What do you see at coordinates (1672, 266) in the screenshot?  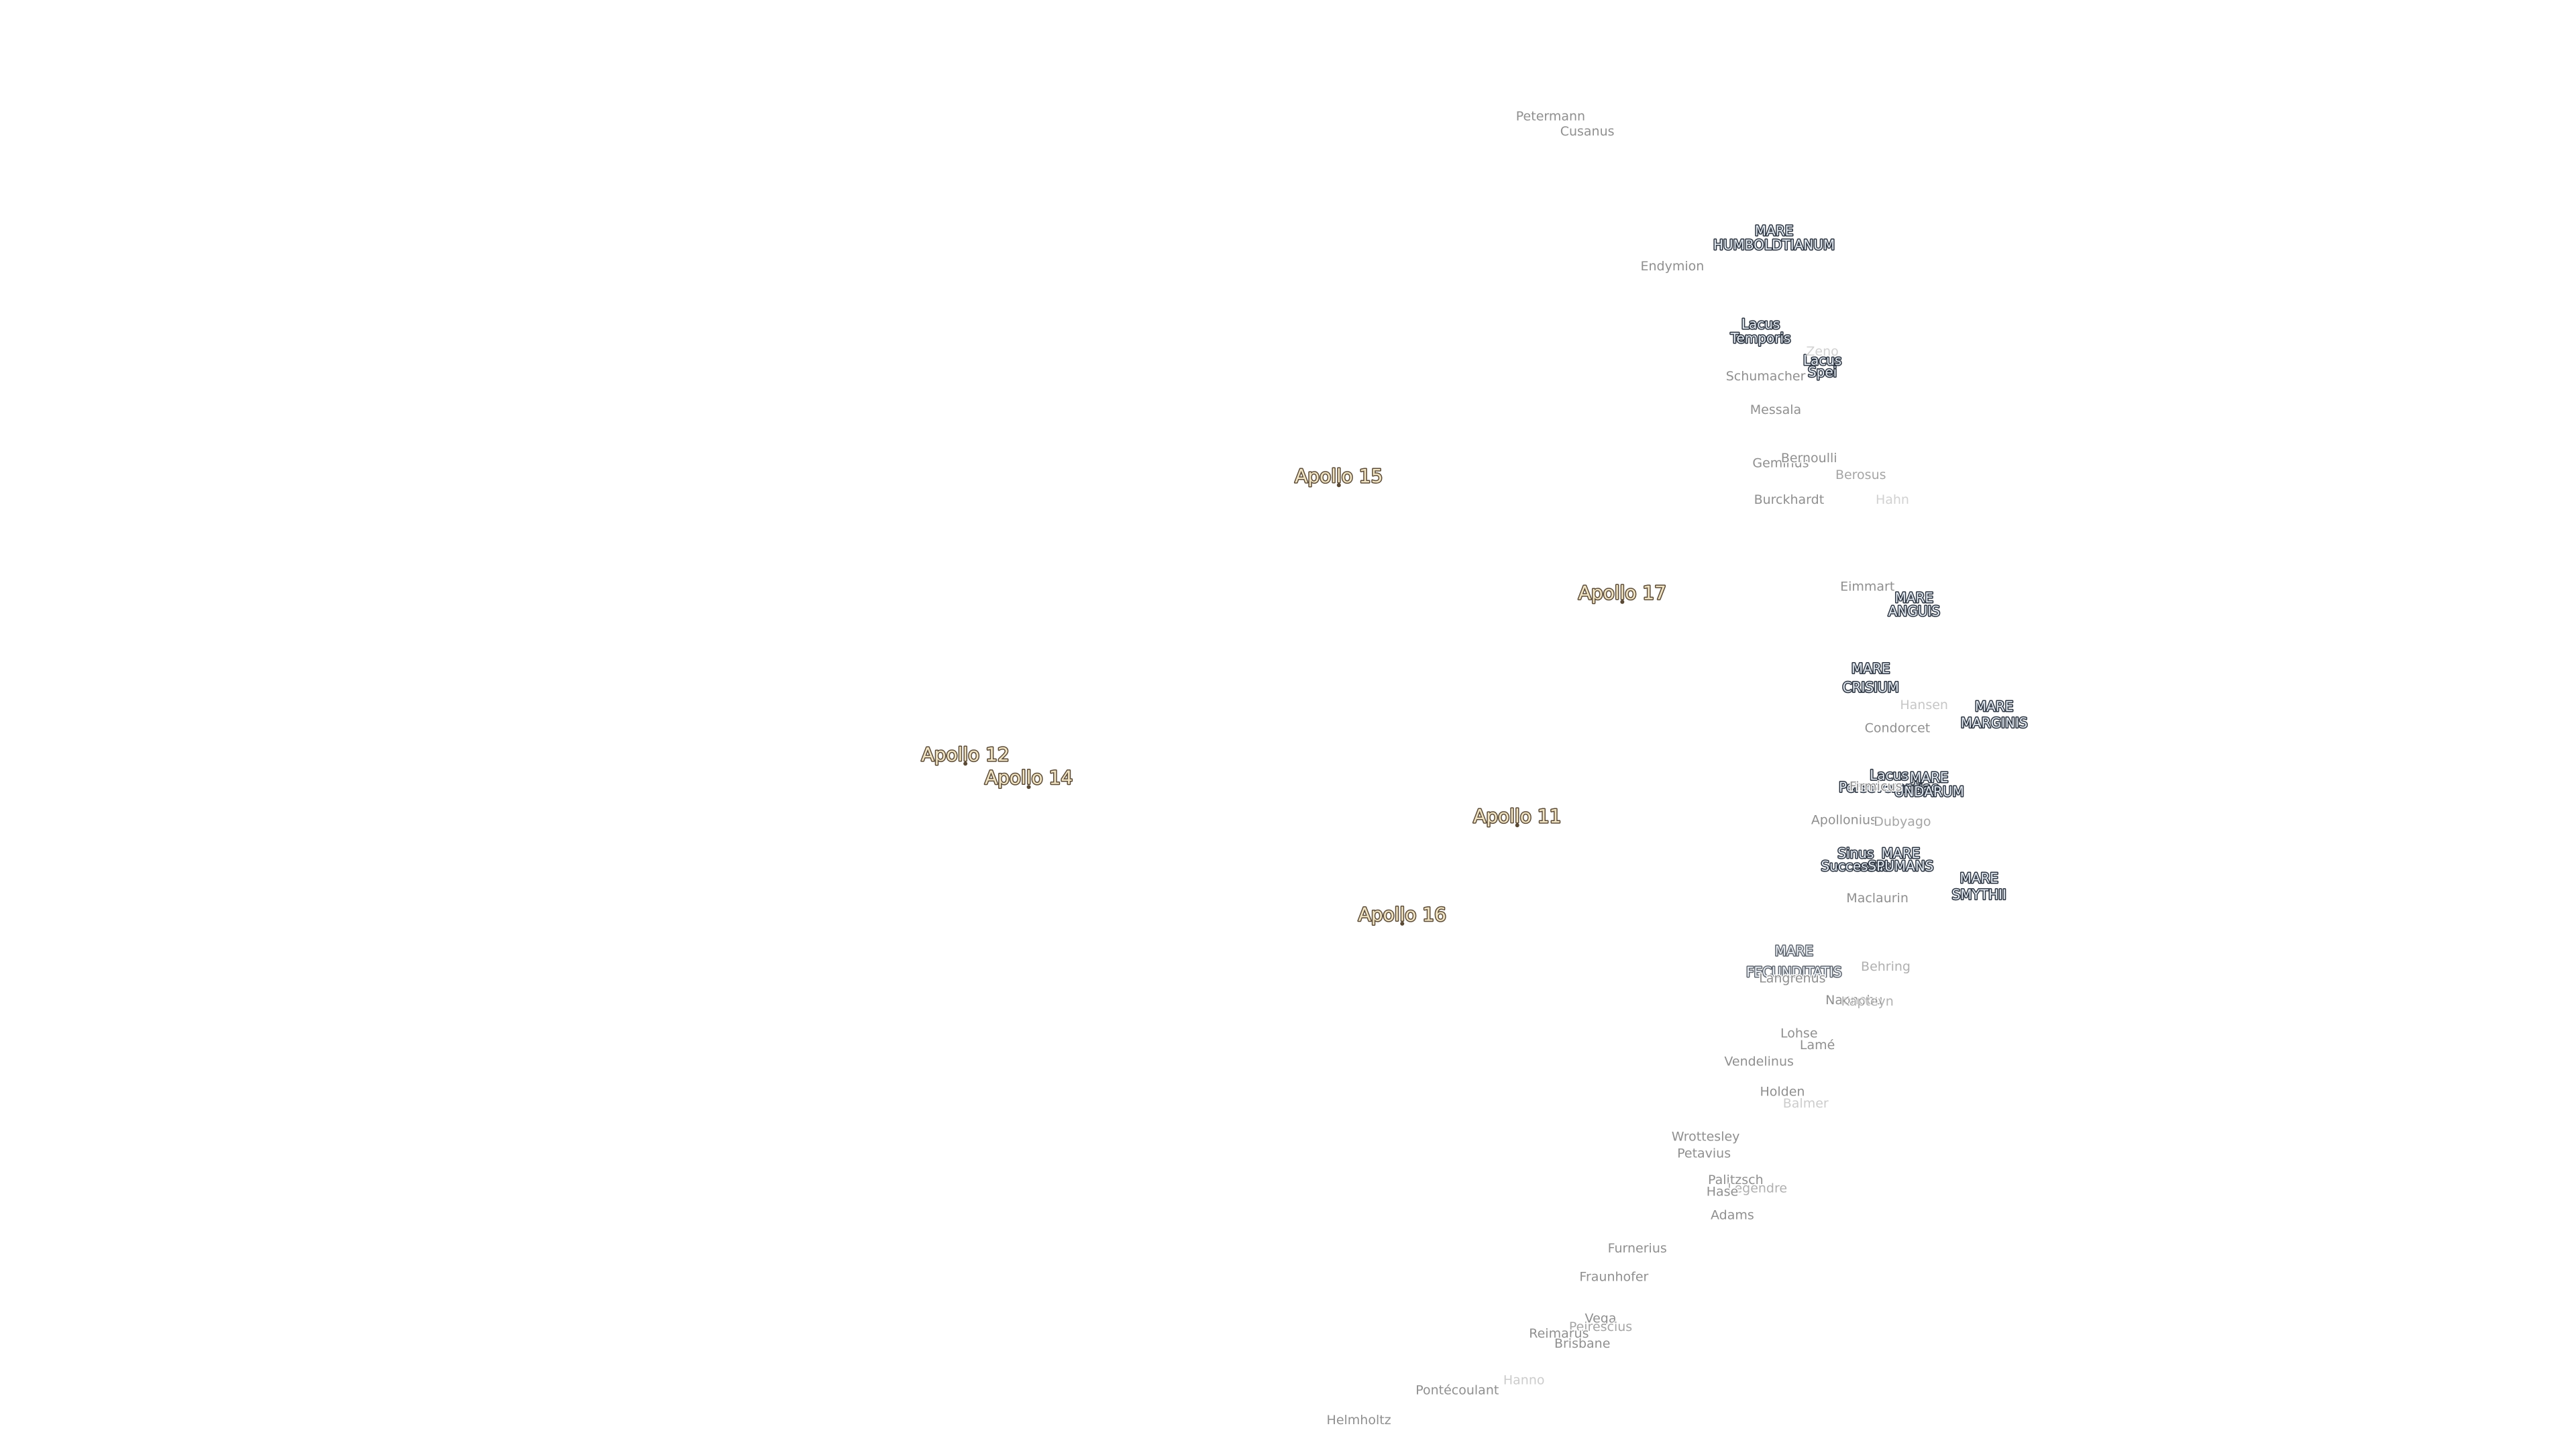 I see `crater-label: Endymion` at bounding box center [1672, 266].